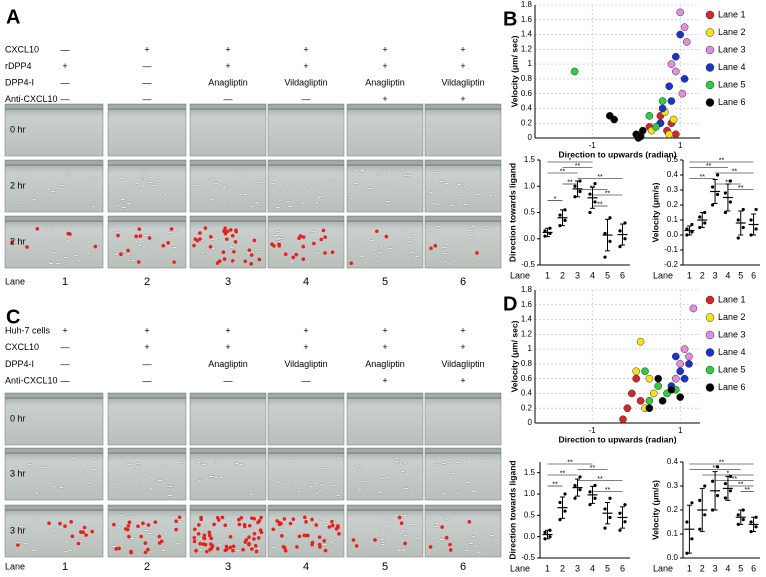 Image resolution: width=766 pixels, height=577 pixels. I want to click on y-tick-label: 1, so click(530, 348).